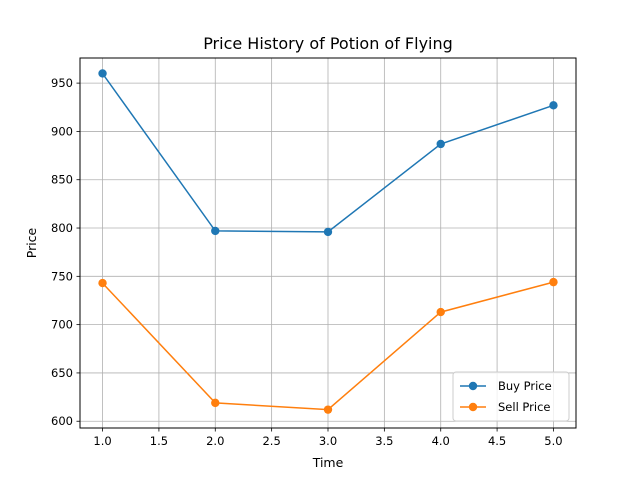 The height and width of the screenshot is (480, 640). Describe the element at coordinates (328, 462) in the screenshot. I see `x-axis-label: Time` at that location.